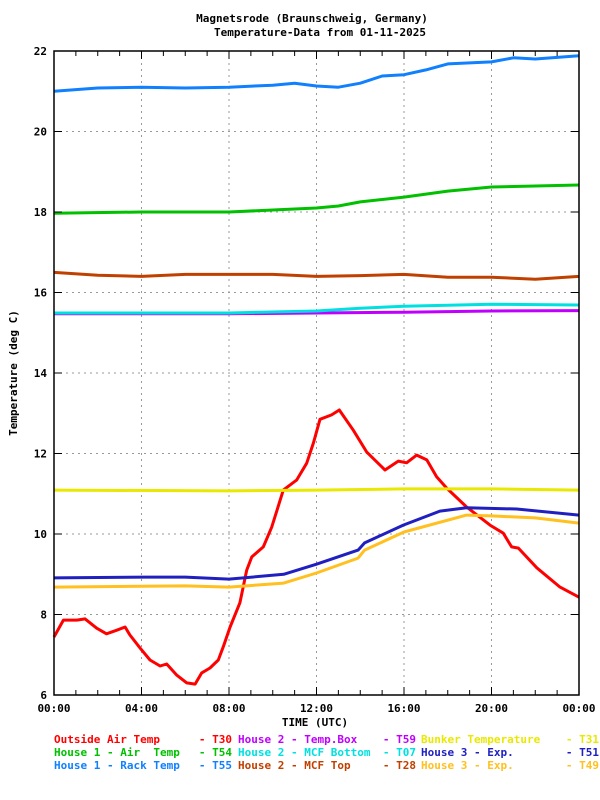 This screenshot has height=800, width=600. Describe the element at coordinates (40, 534) in the screenshot. I see `y-tick-label: 10` at that location.